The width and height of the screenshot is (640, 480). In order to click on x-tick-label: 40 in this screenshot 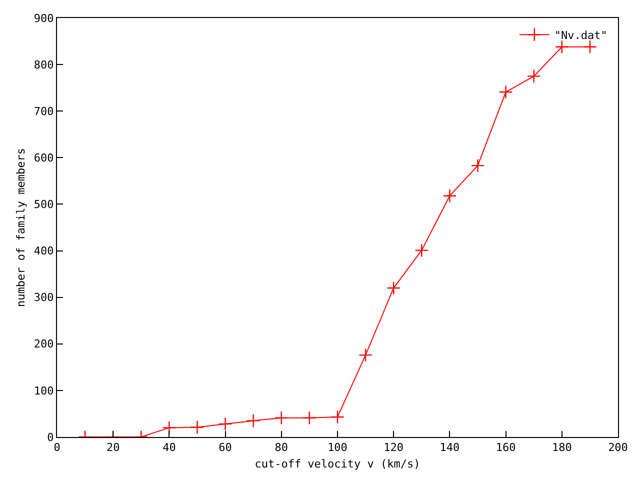, I will do `click(169, 447)`.